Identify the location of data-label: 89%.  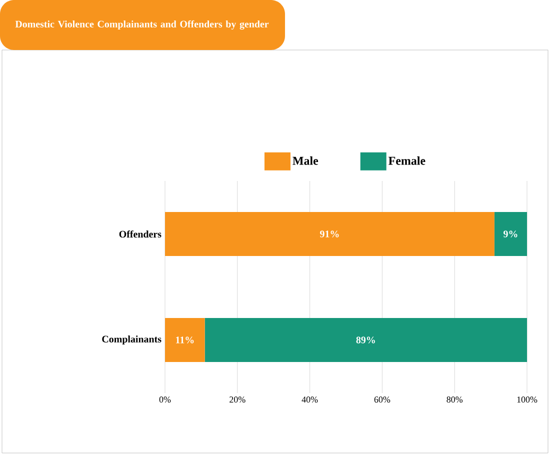
(365, 340).